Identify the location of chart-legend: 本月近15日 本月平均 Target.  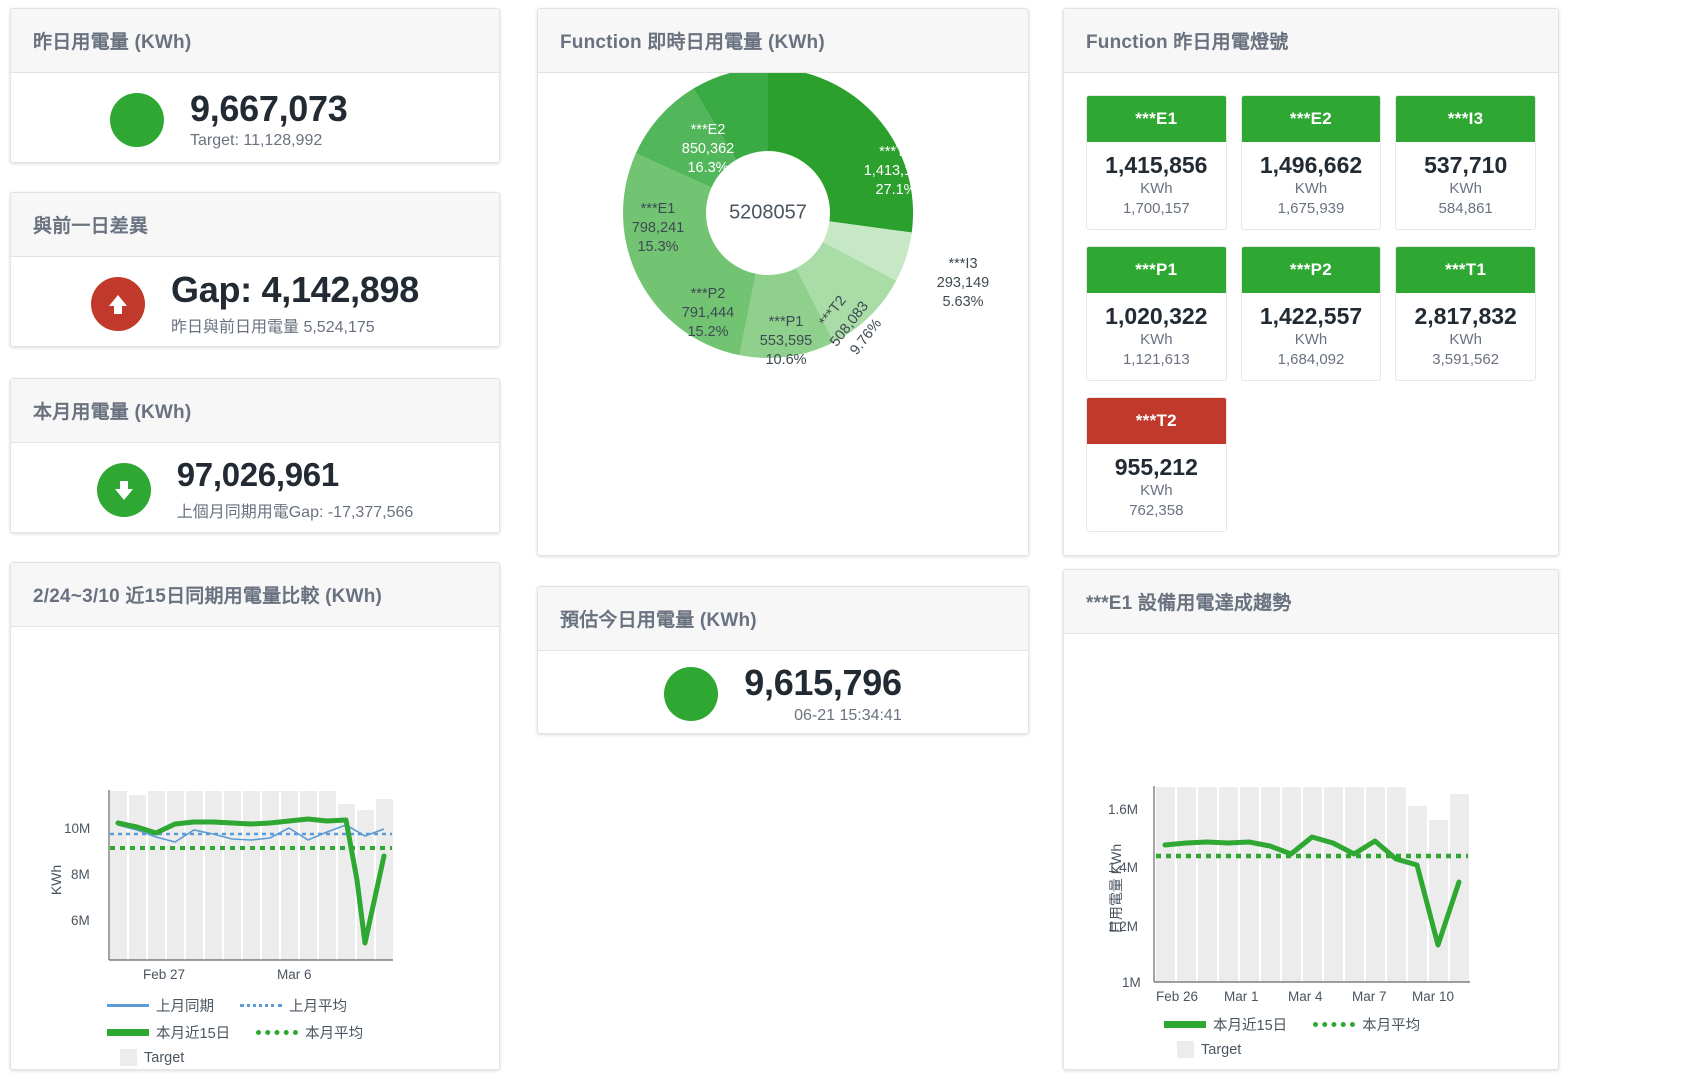
(1301, 1039).